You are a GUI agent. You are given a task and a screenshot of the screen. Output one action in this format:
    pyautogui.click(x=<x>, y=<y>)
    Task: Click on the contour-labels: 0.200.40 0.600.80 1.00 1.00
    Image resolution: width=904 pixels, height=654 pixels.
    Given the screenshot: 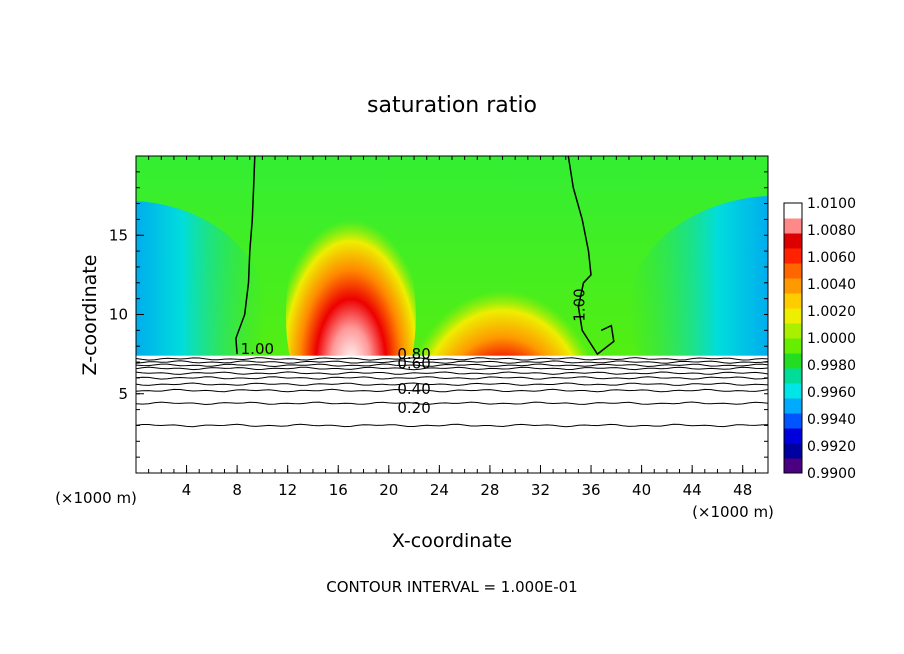 What is the action you would take?
    pyautogui.click(x=415, y=352)
    